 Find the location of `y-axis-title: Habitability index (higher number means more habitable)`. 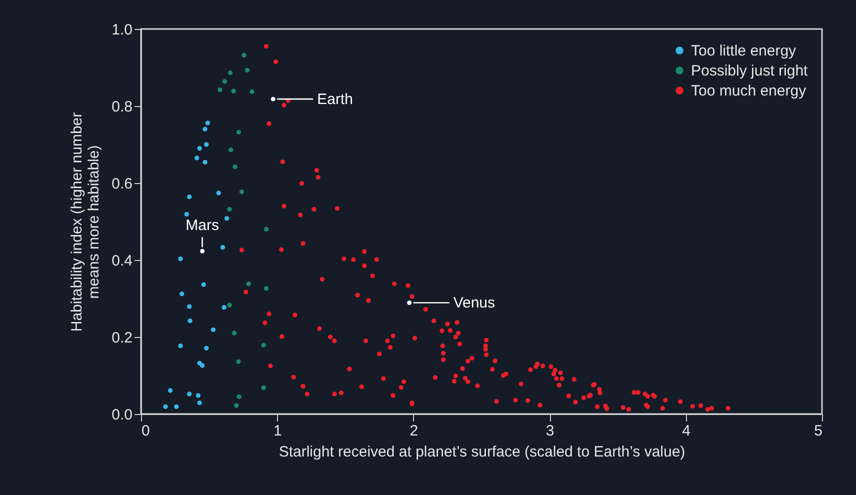

y-axis-title: Habitability index (higher number means more habitable) is located at coordinates (85, 222).